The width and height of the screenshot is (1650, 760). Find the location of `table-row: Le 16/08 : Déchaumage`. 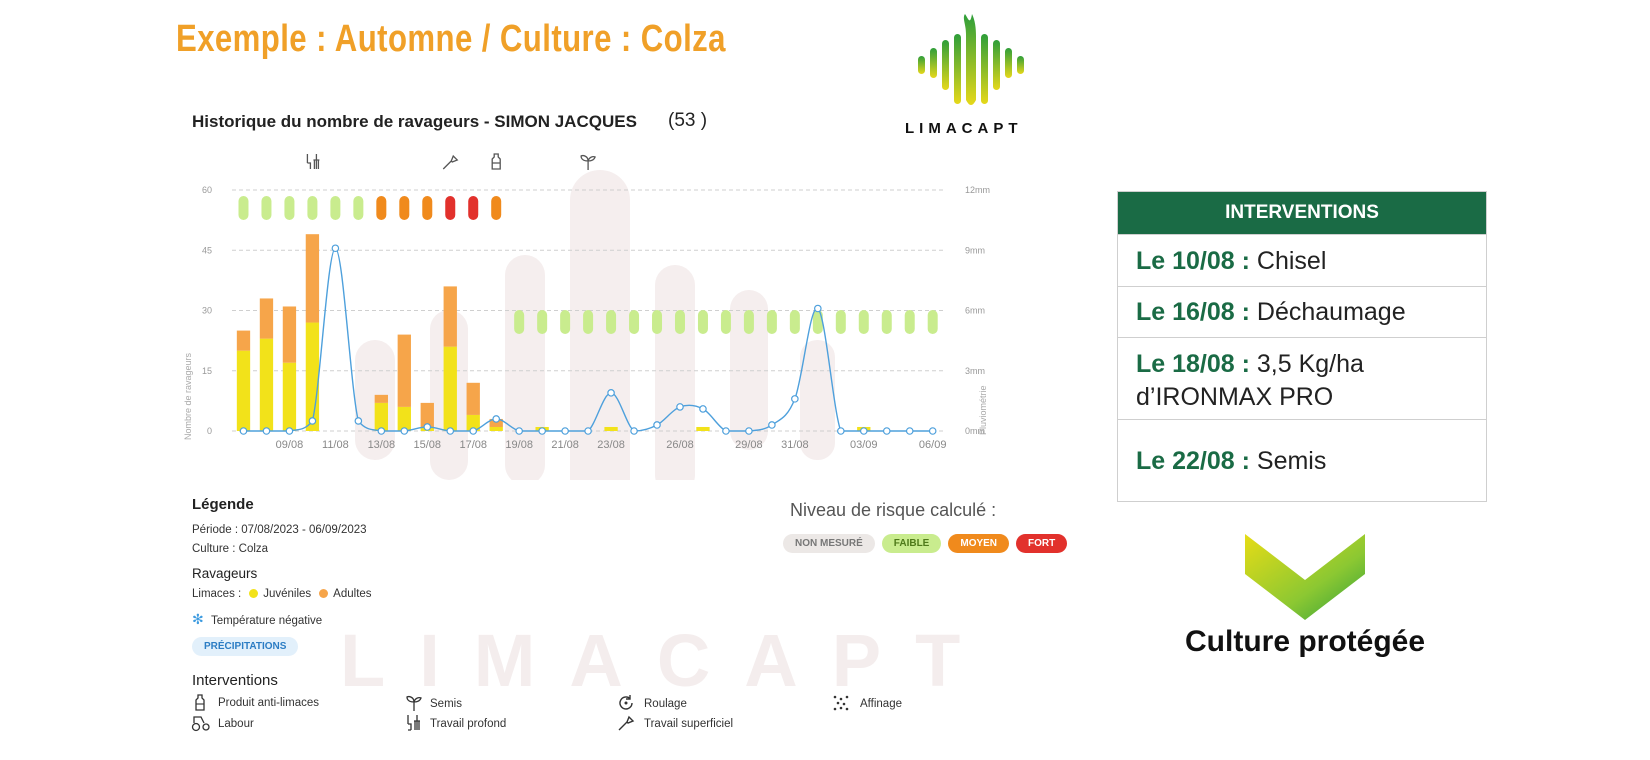

table-row: Le 16/08 : Déchaumage is located at coordinates (1302, 311).